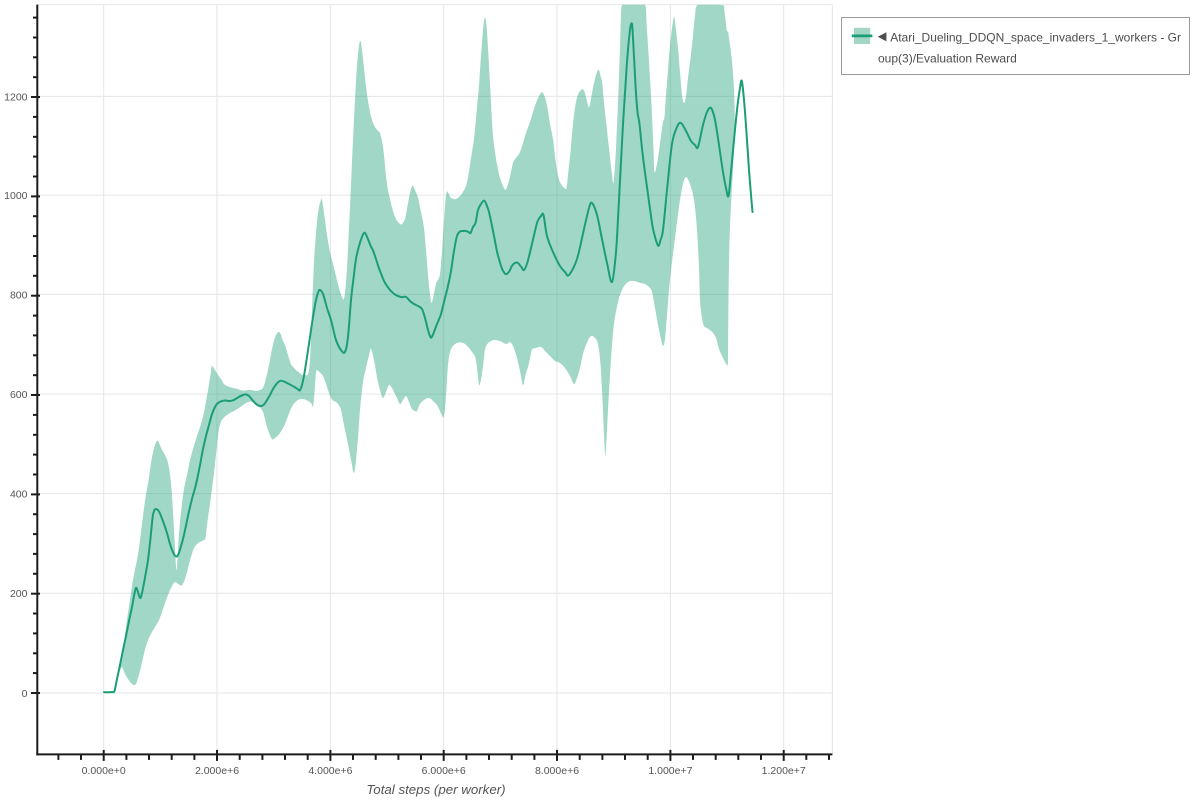 This screenshot has width=1200, height=800. I want to click on svg-text: 1000, so click(16, 196).